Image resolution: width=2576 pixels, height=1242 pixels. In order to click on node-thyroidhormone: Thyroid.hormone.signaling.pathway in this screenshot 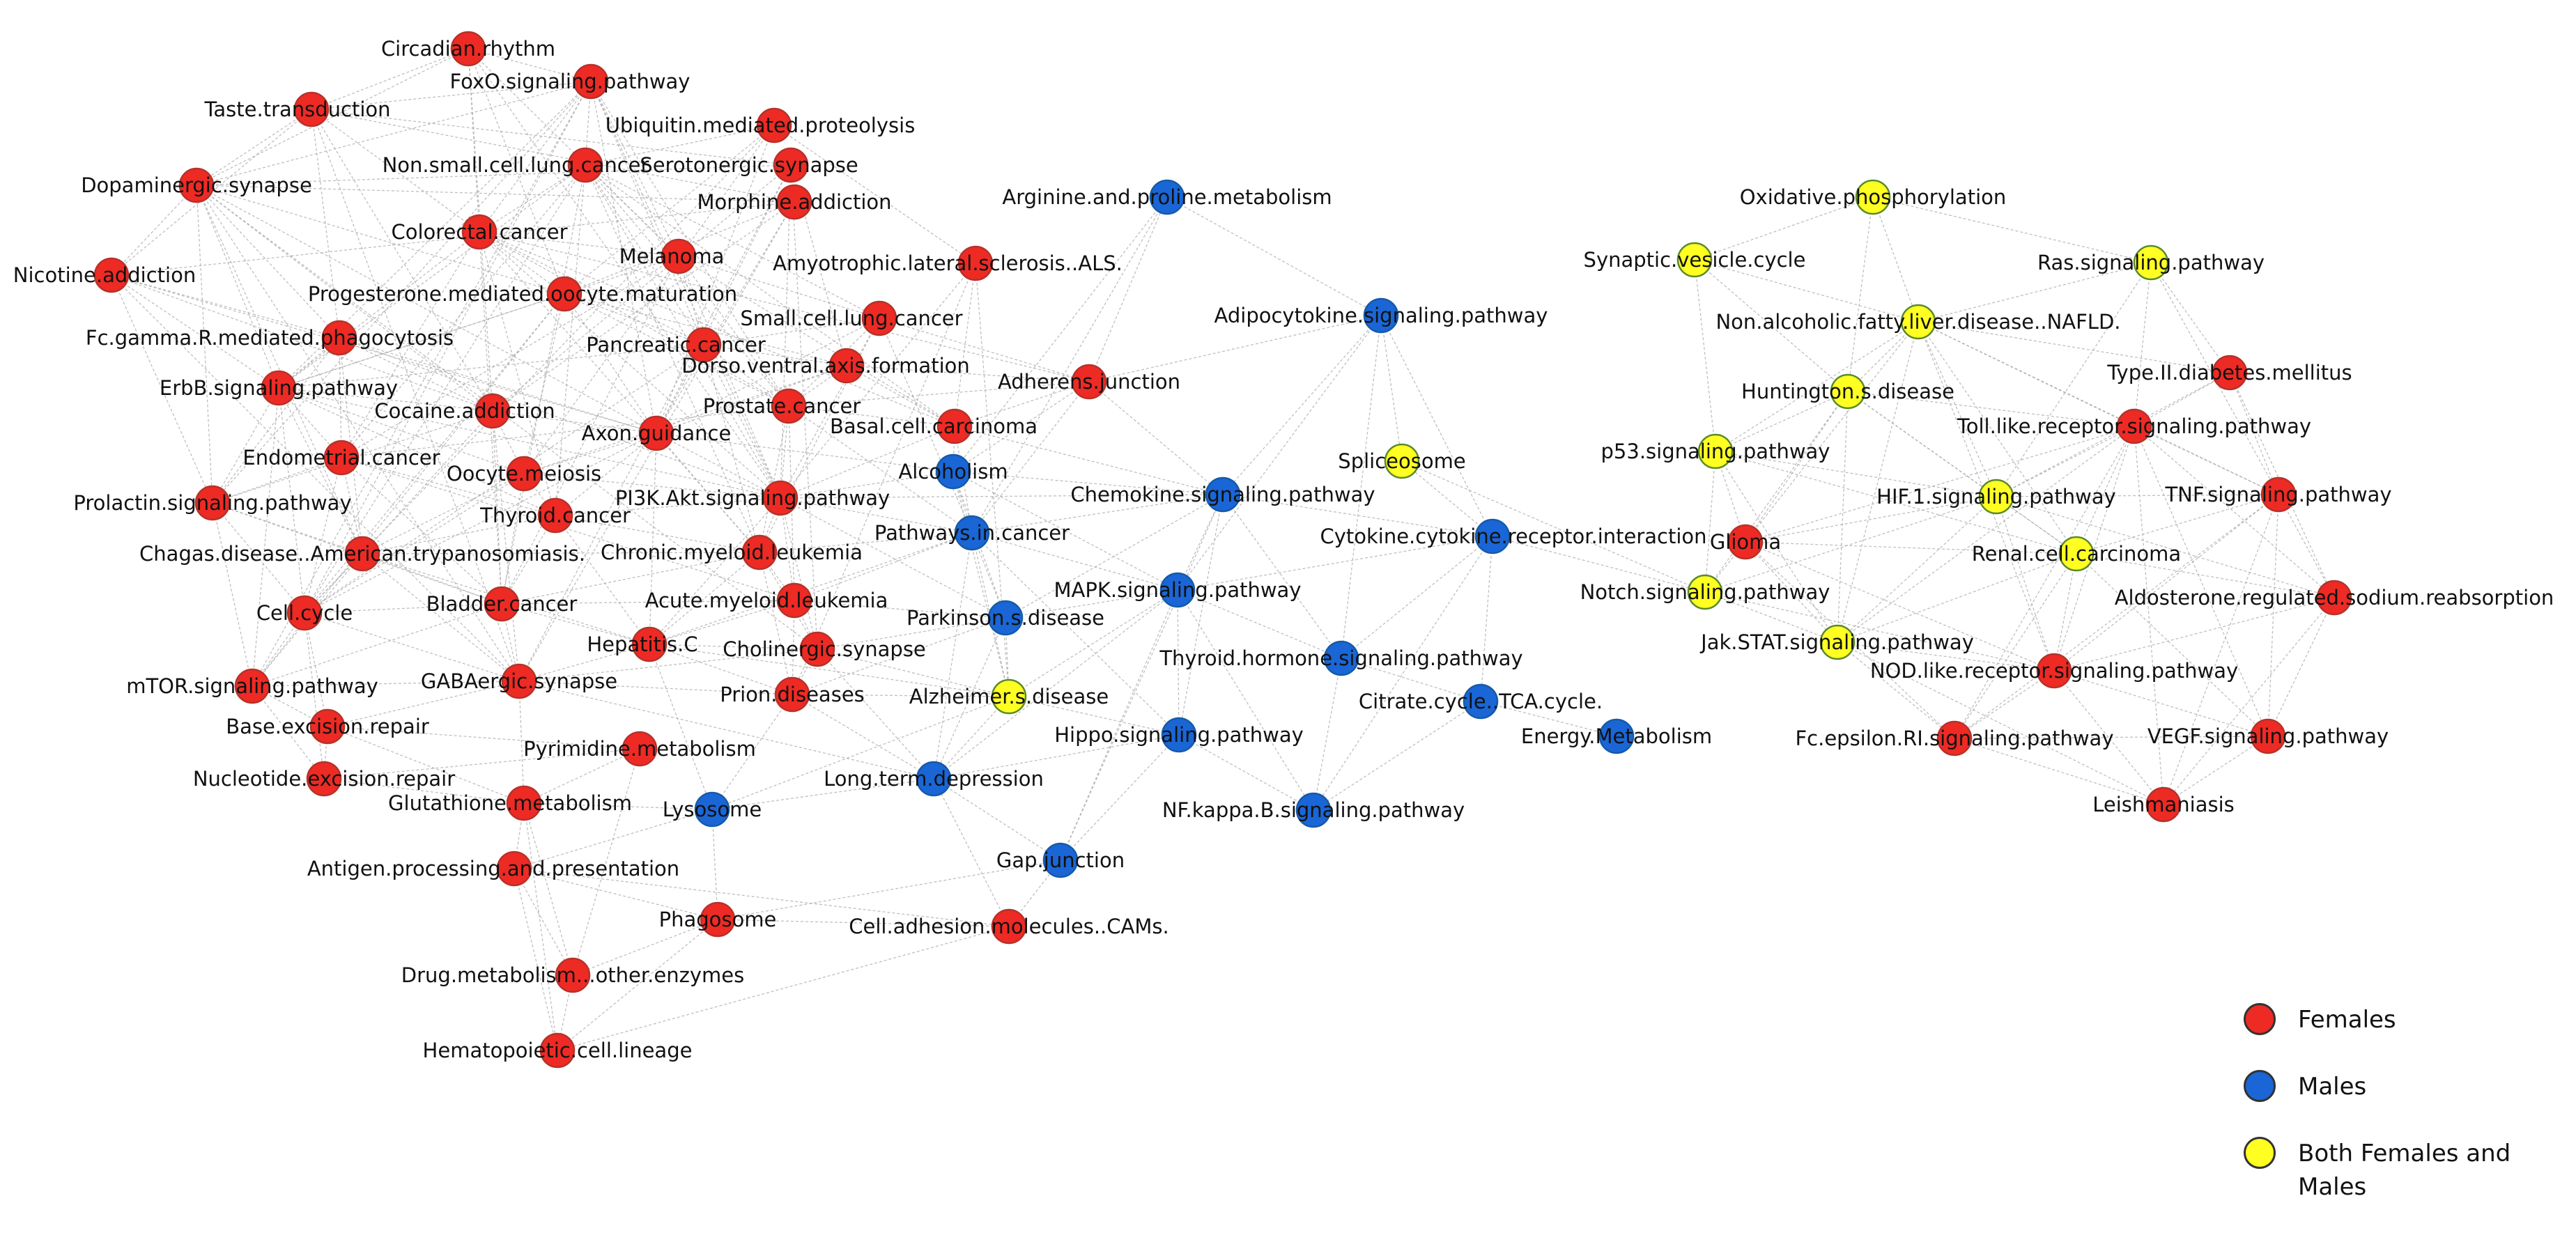, I will do `click(1341, 658)`.